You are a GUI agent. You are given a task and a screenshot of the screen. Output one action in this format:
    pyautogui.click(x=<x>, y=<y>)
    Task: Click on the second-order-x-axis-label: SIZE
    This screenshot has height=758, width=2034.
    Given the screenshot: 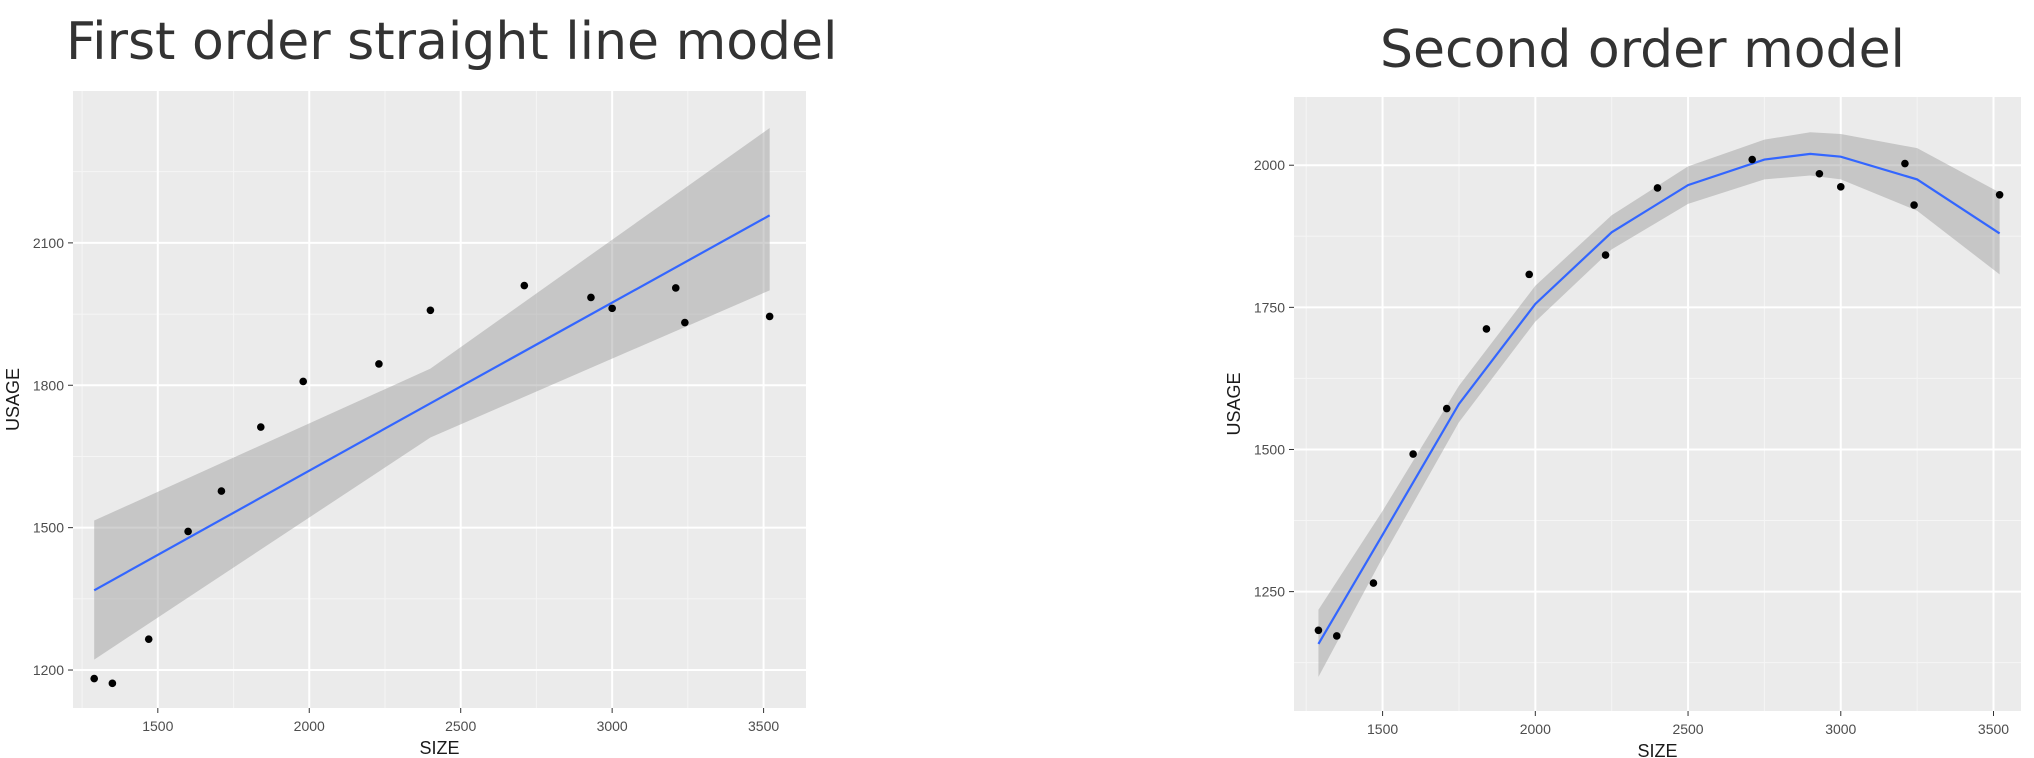 What is the action you would take?
    pyautogui.click(x=1657, y=749)
    